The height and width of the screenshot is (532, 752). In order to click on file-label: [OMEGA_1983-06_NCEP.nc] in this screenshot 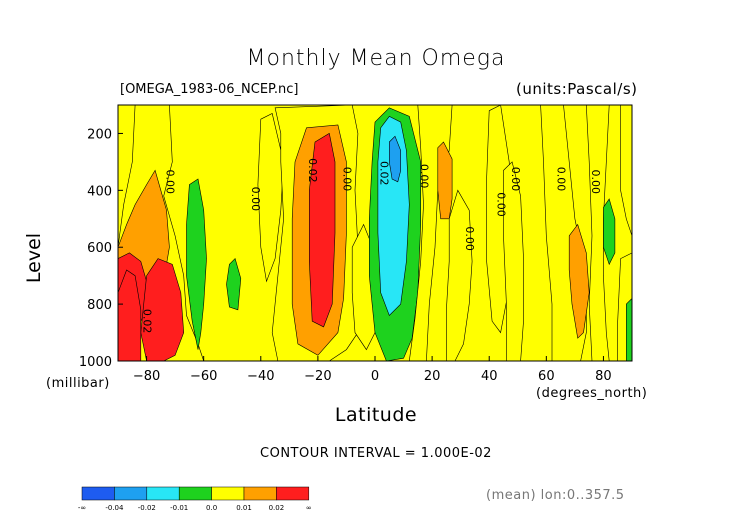, I will do `click(209, 89)`.